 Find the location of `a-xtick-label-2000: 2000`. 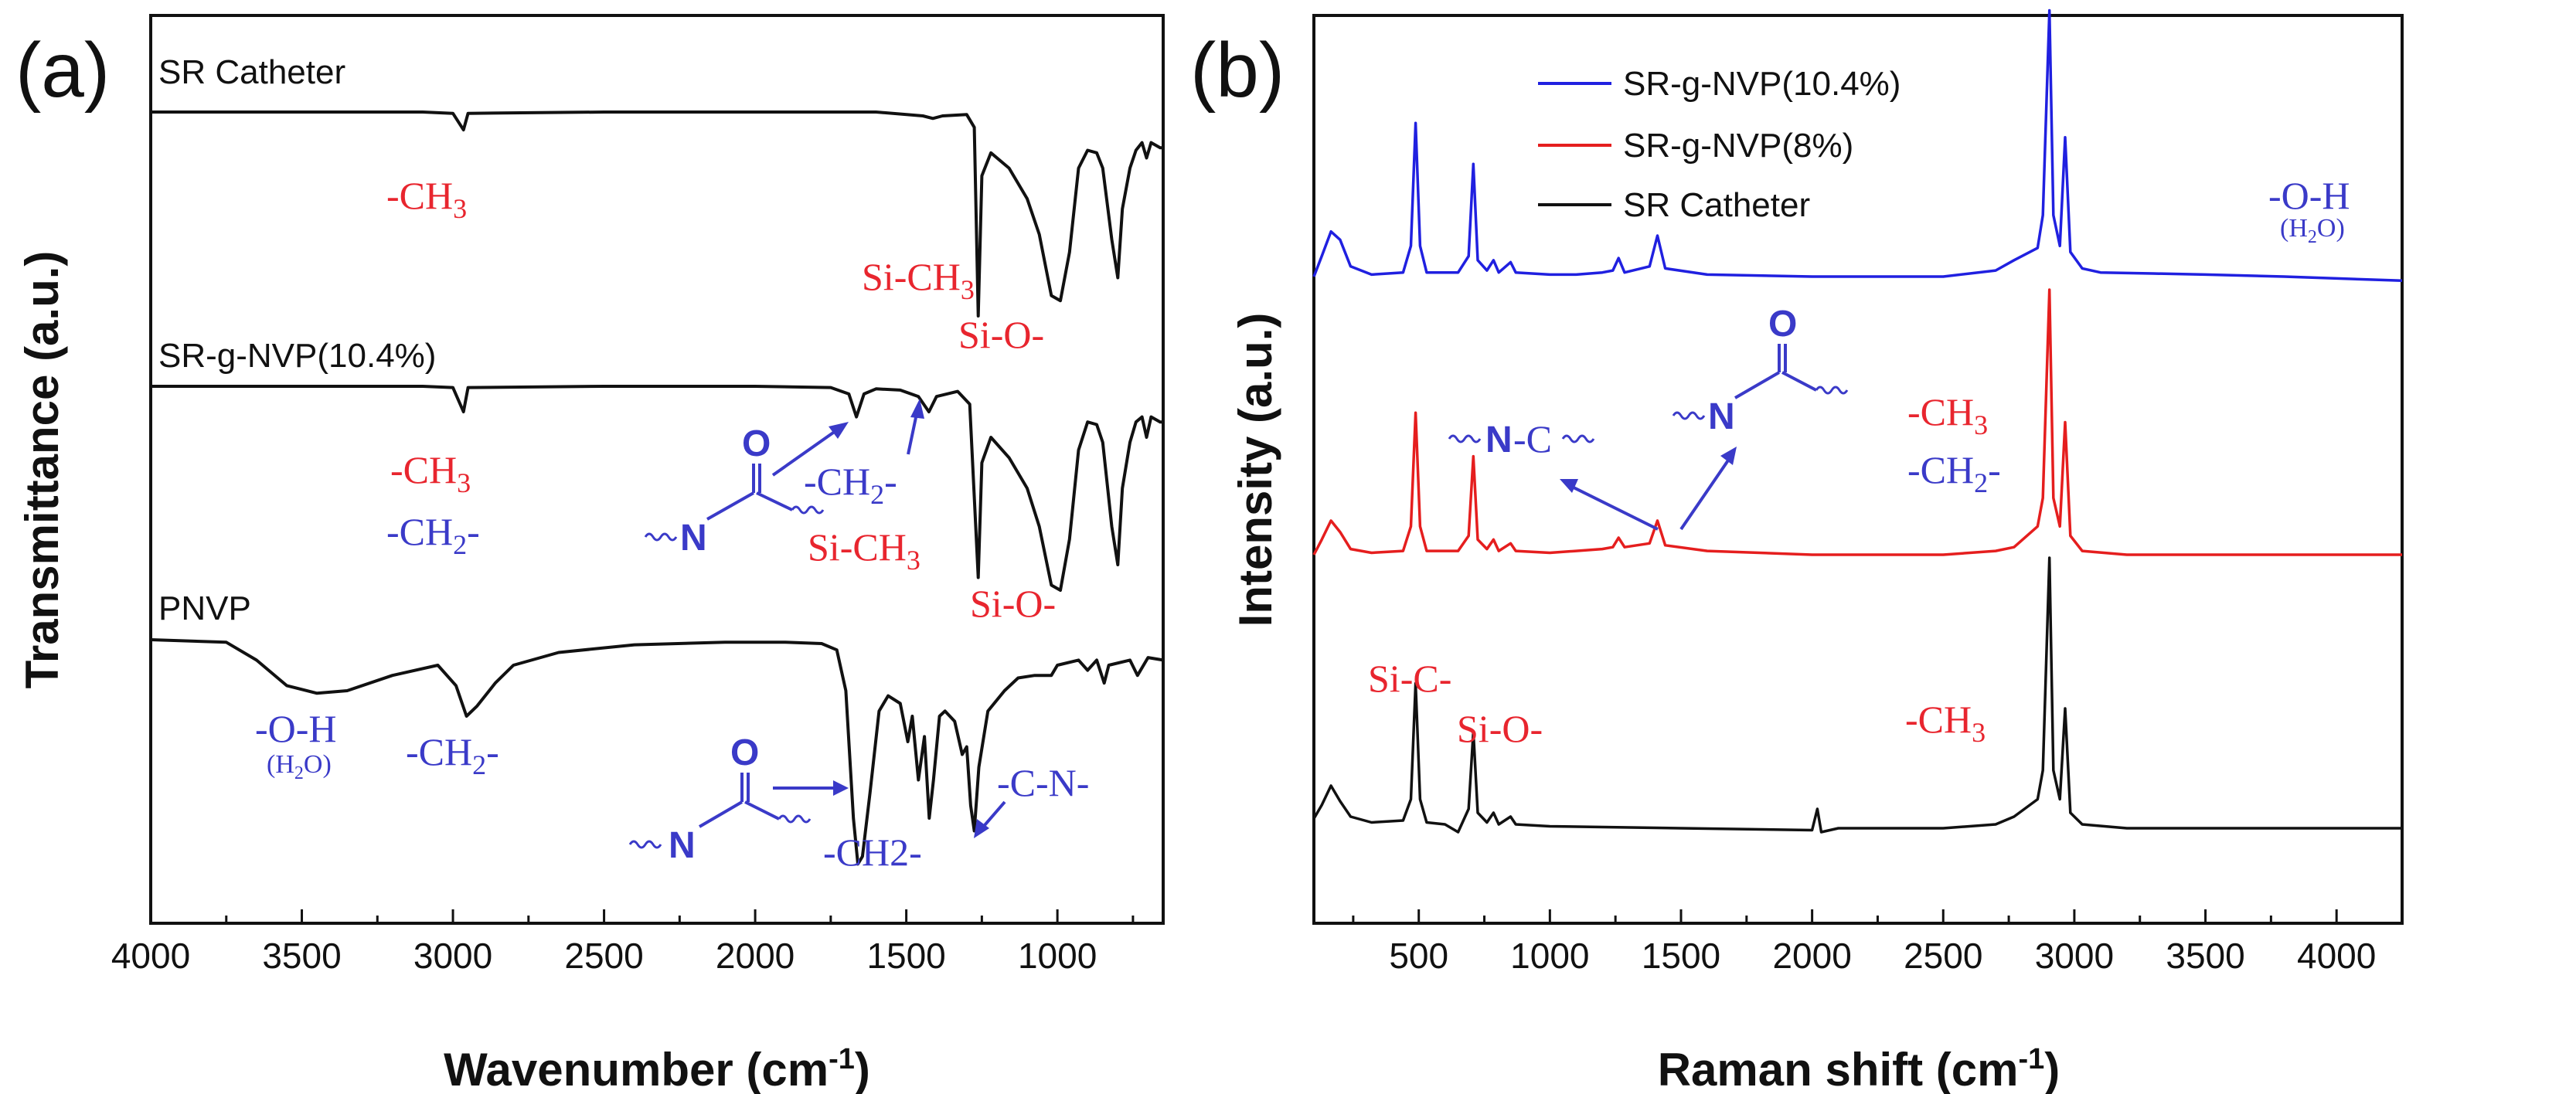

a-xtick-label-2000: 2000 is located at coordinates (755, 956).